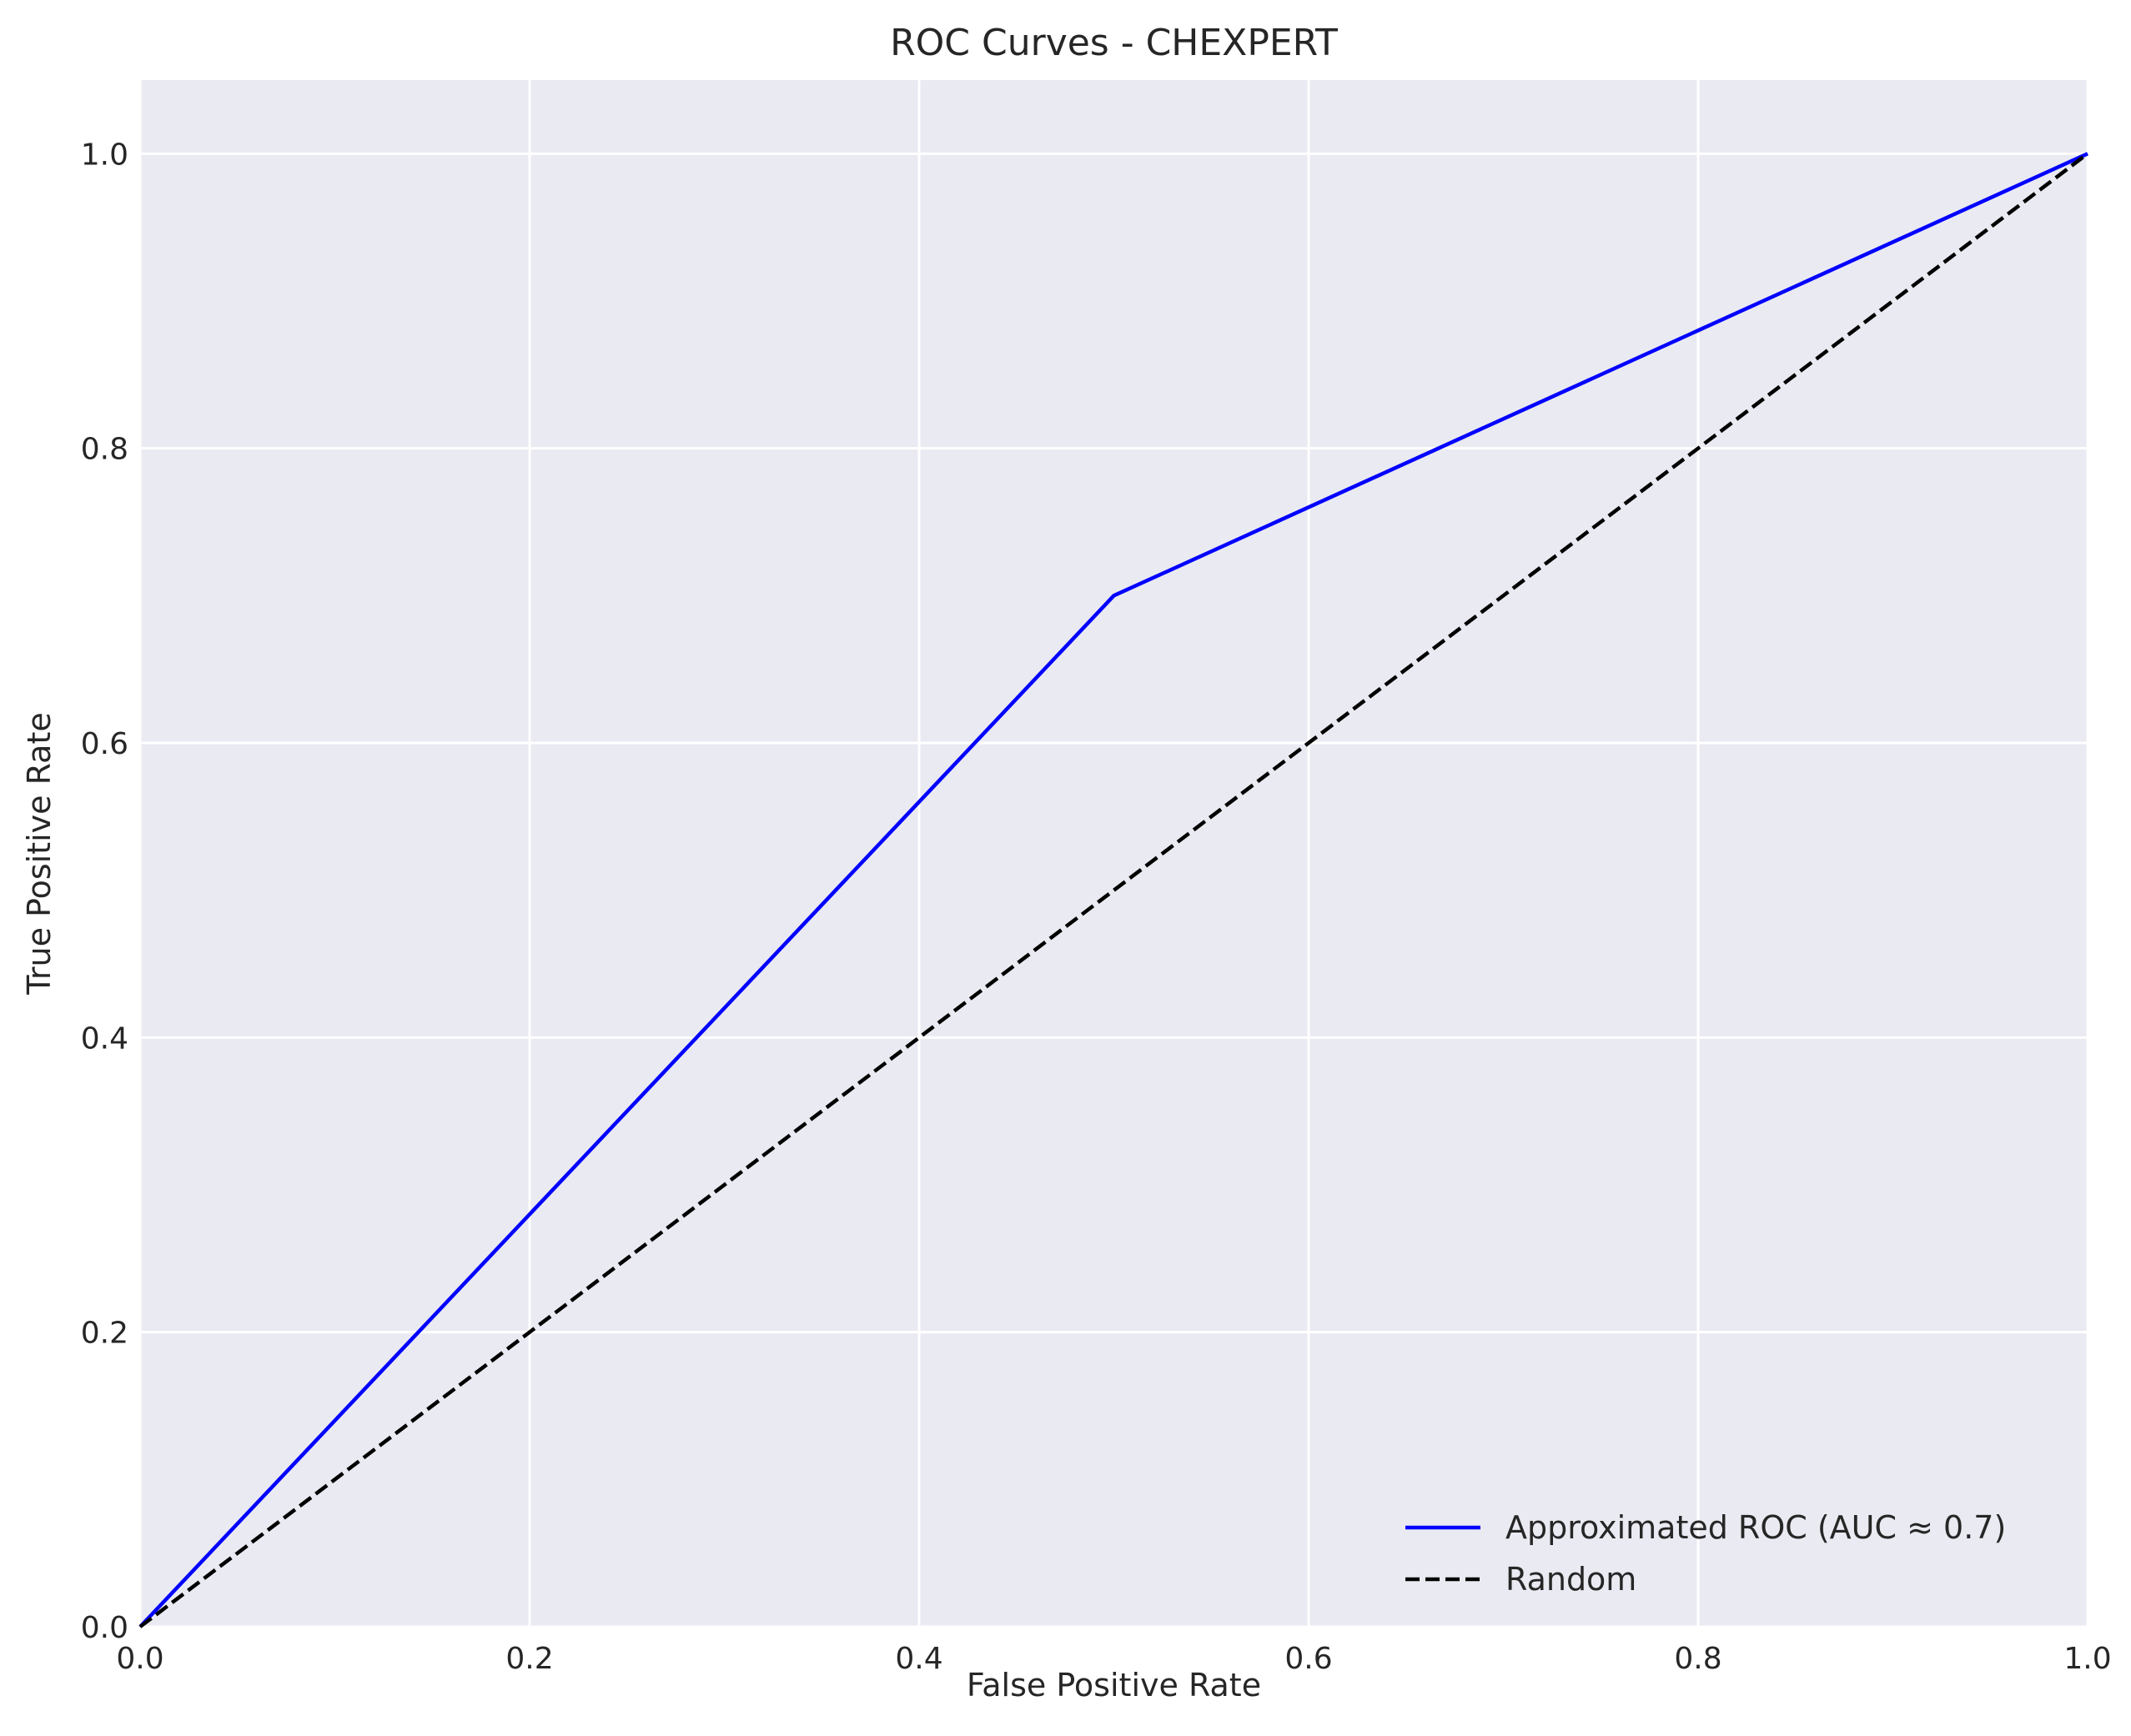 The height and width of the screenshot is (1736, 2131). I want to click on legend-label-roc: Approximated ROC (AUC ≈ 0.7), so click(1755, 1528).